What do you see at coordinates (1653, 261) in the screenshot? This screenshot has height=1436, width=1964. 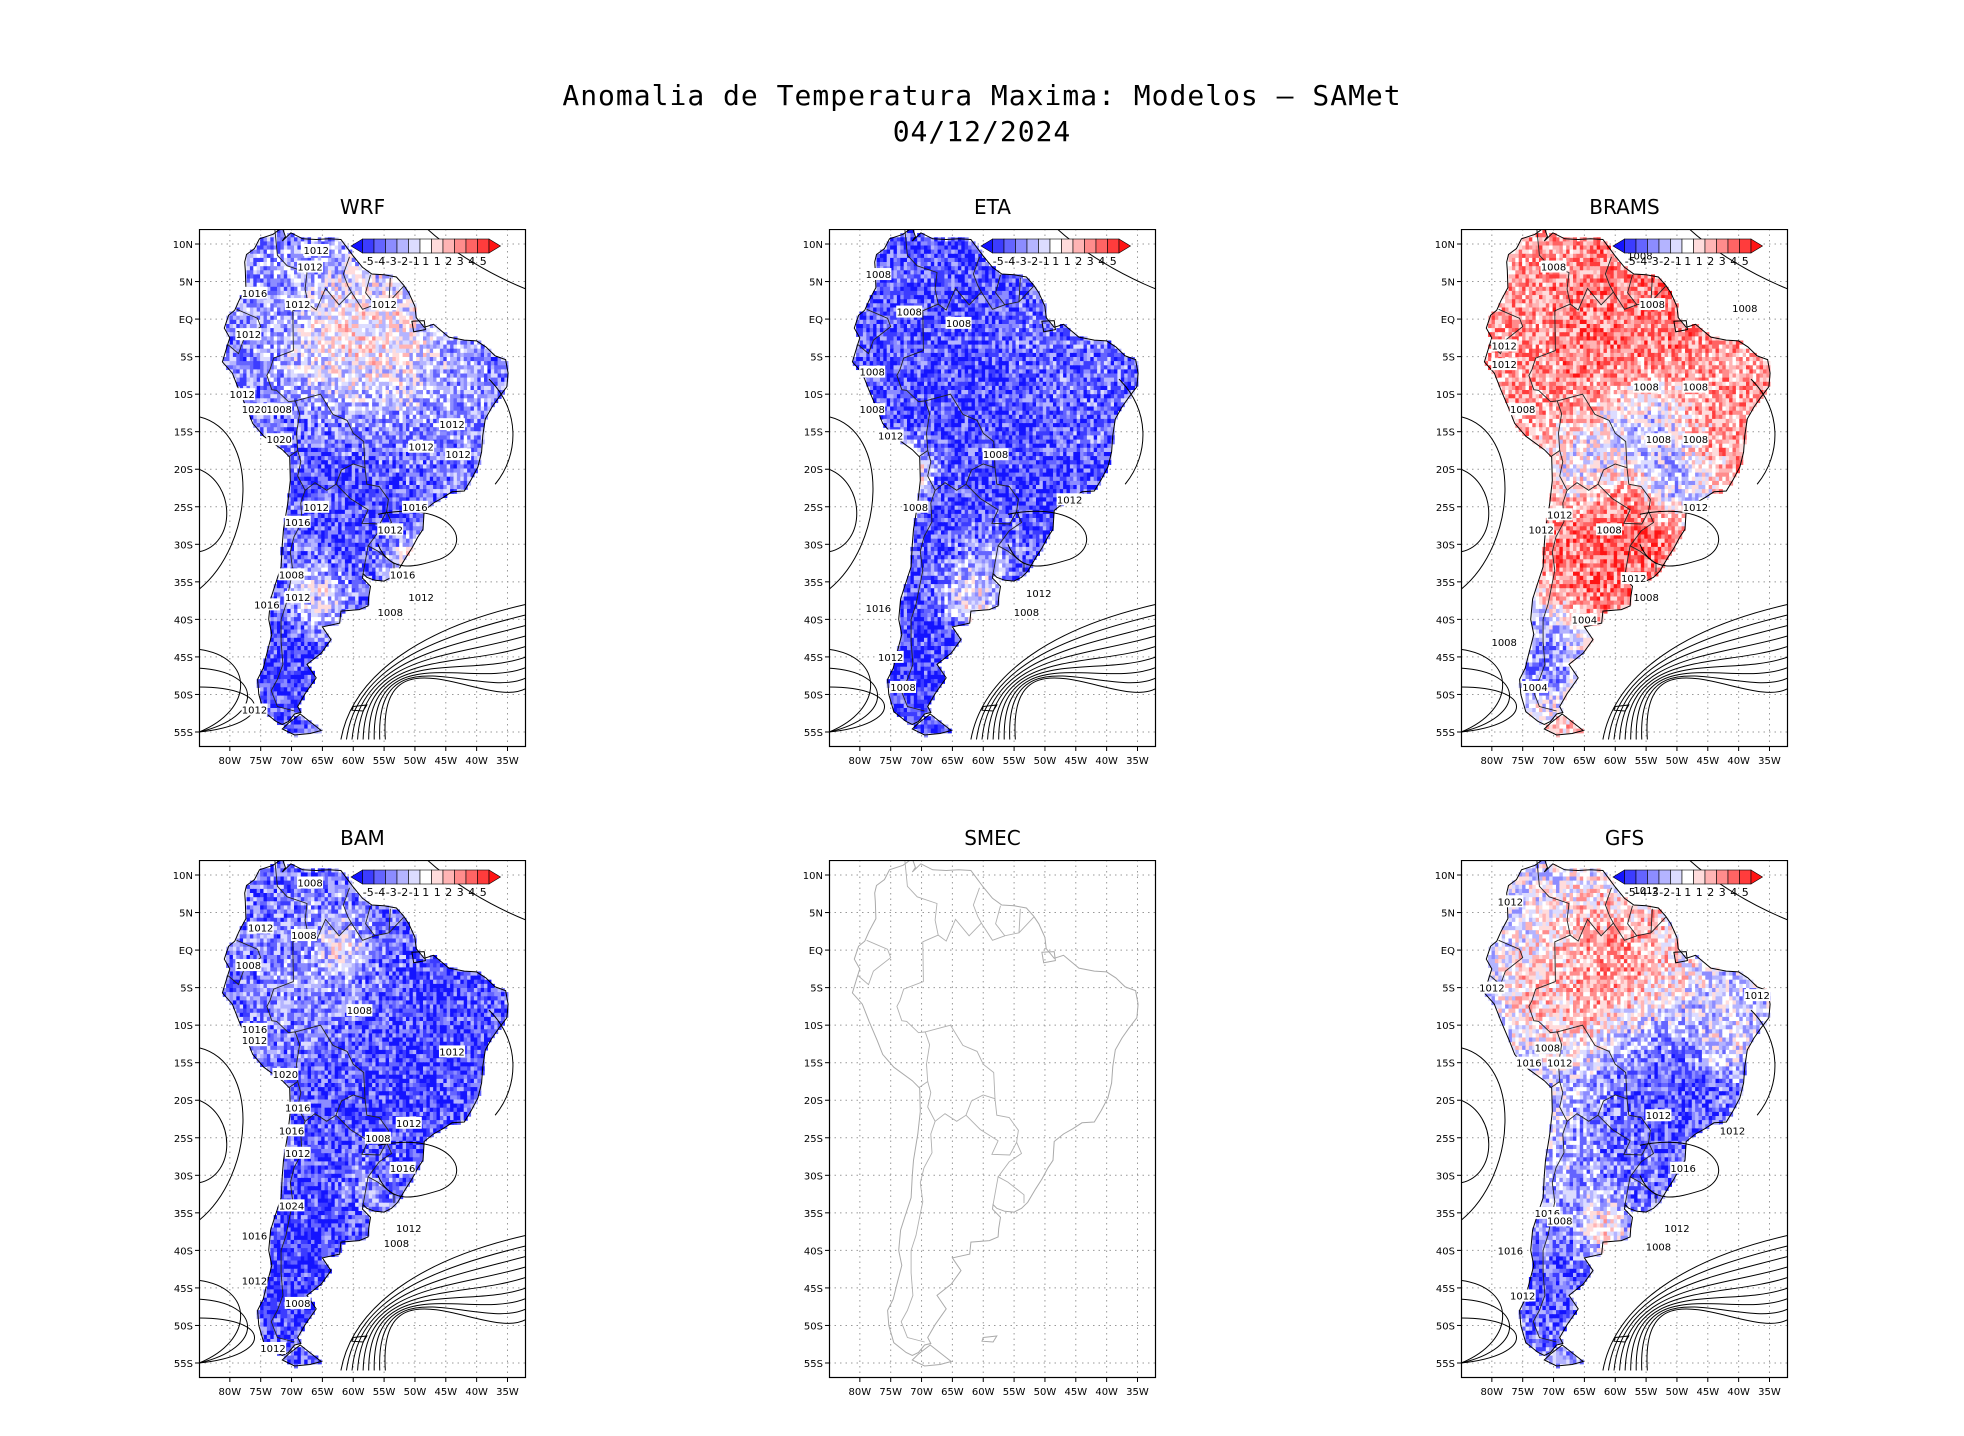 I see `colorbar-label: -3` at bounding box center [1653, 261].